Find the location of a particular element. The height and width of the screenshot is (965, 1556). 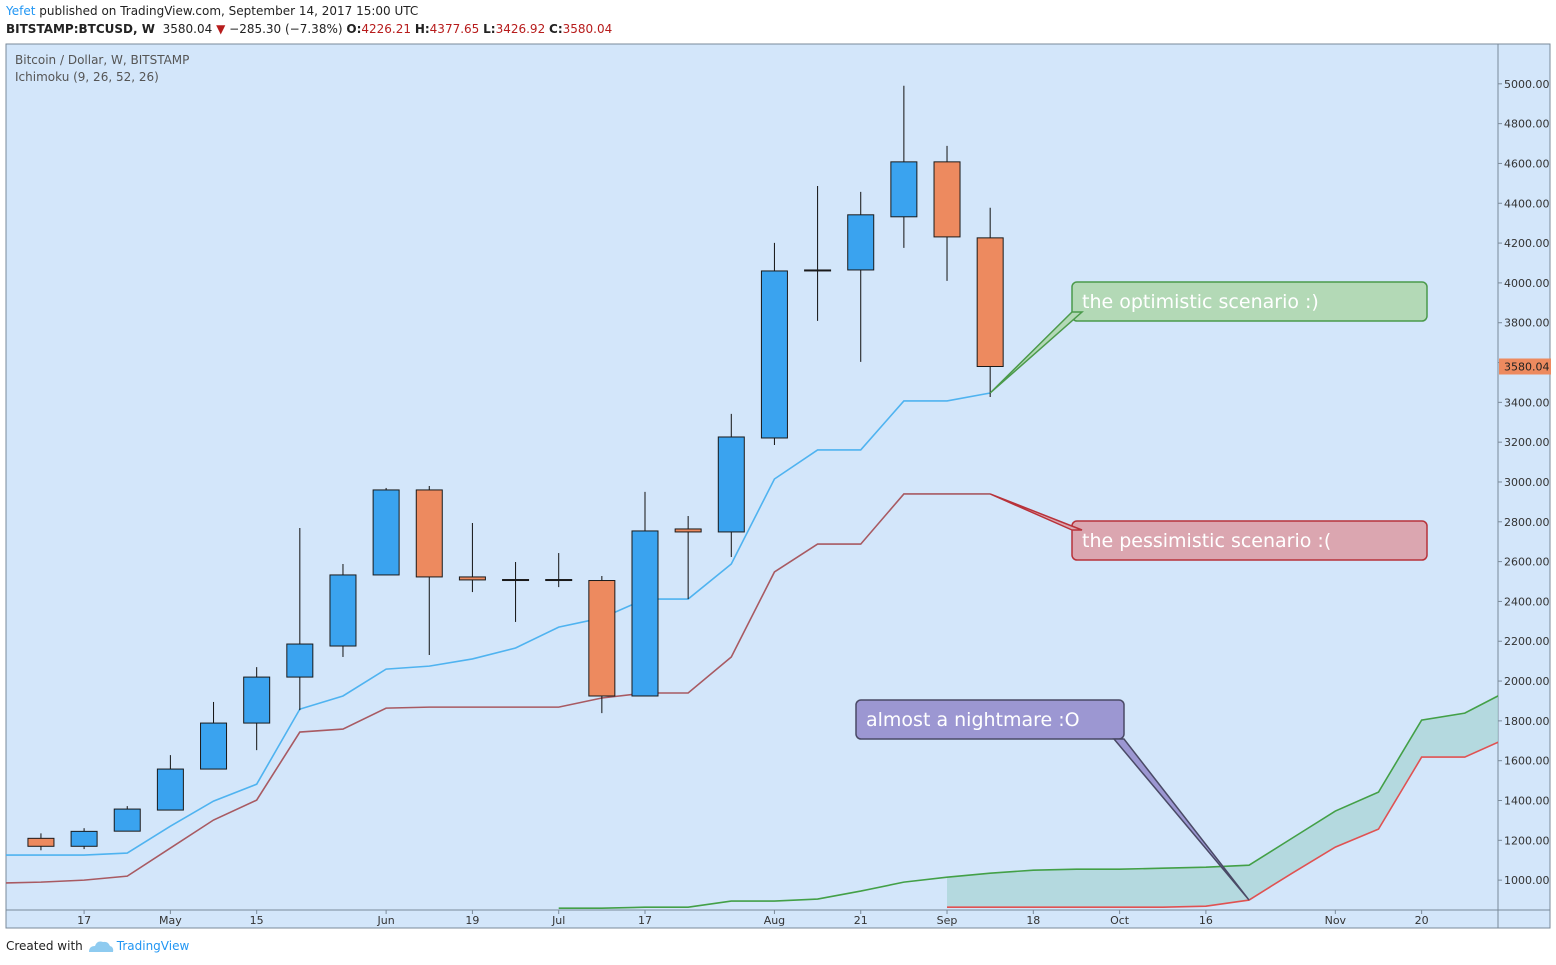

y-tick-label: 3000.00 is located at coordinates (1527, 482).